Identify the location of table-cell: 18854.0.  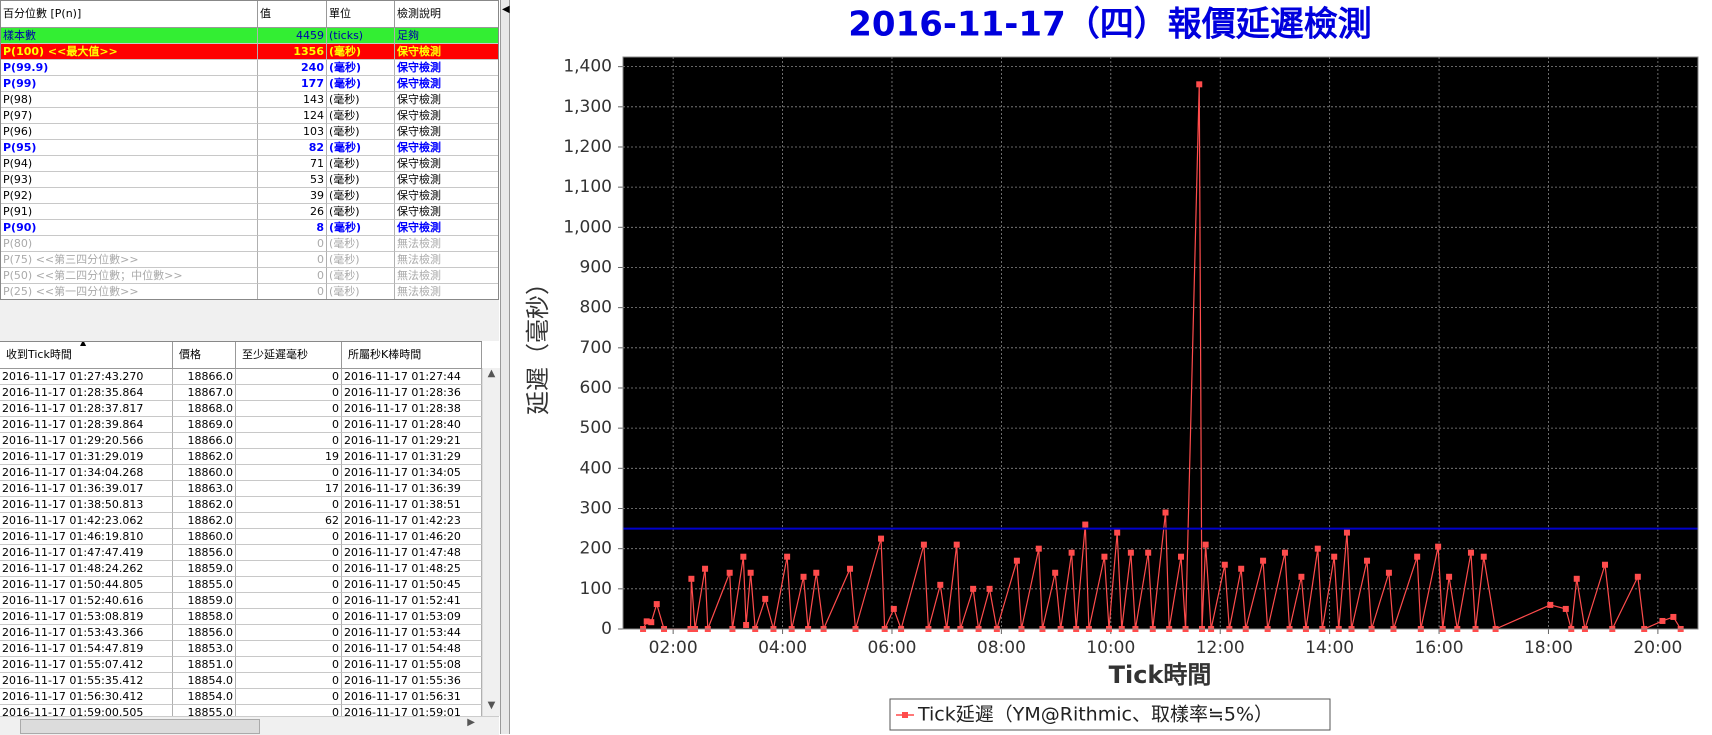
(204, 681).